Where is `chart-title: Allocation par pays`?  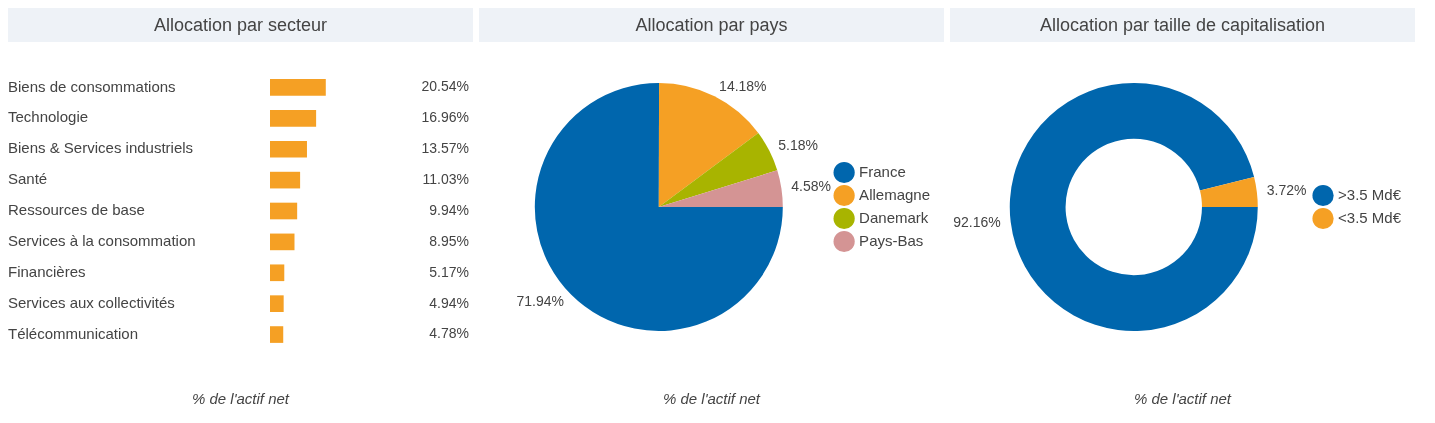
chart-title: Allocation par pays is located at coordinates (711, 25).